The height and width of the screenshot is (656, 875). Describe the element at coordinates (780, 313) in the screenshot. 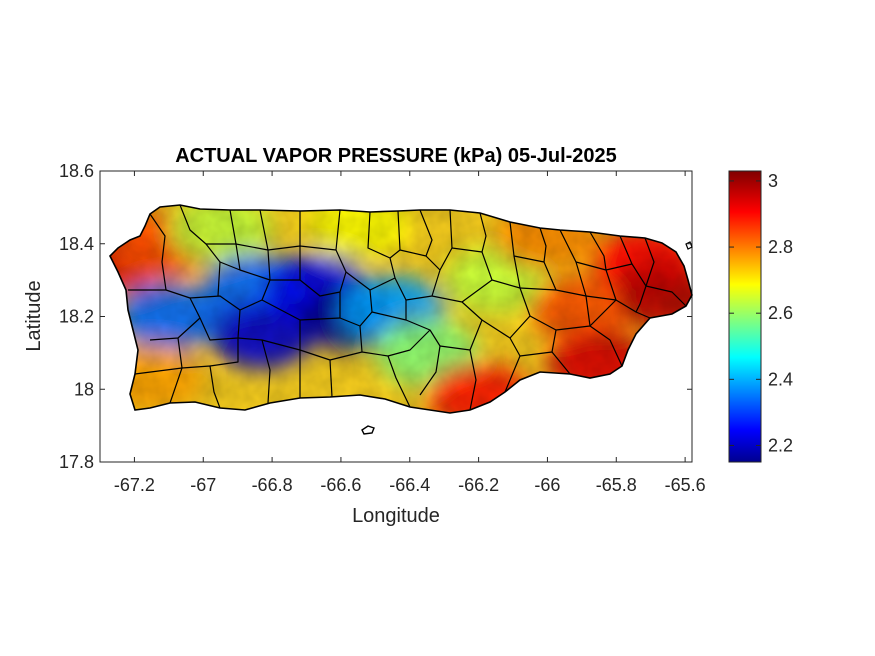

I see `colorbar-tick-label: 2.6` at that location.